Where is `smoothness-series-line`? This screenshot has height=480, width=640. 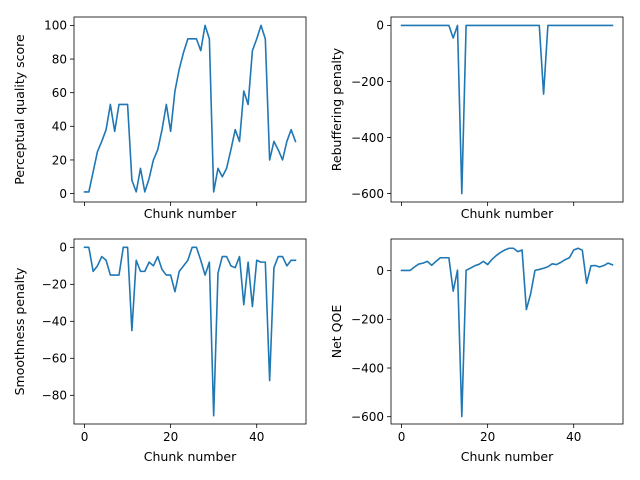 smoothness-series-line is located at coordinates (190, 331).